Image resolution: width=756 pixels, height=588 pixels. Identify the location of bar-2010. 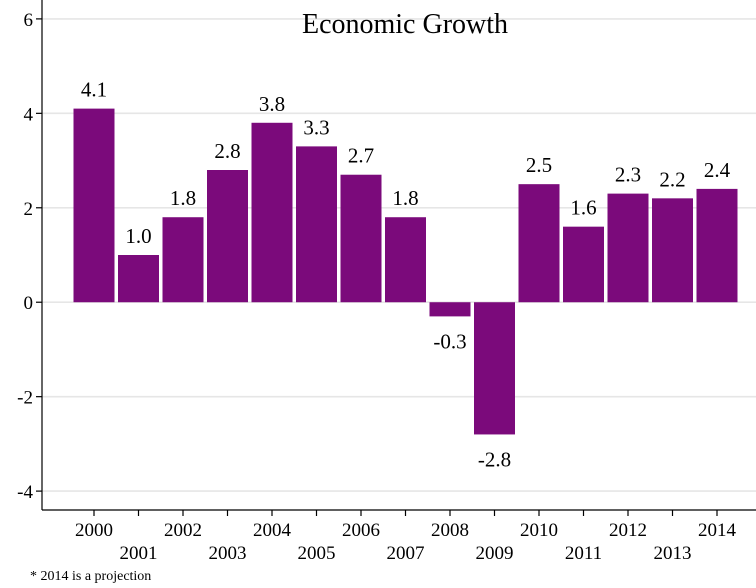
(539, 243).